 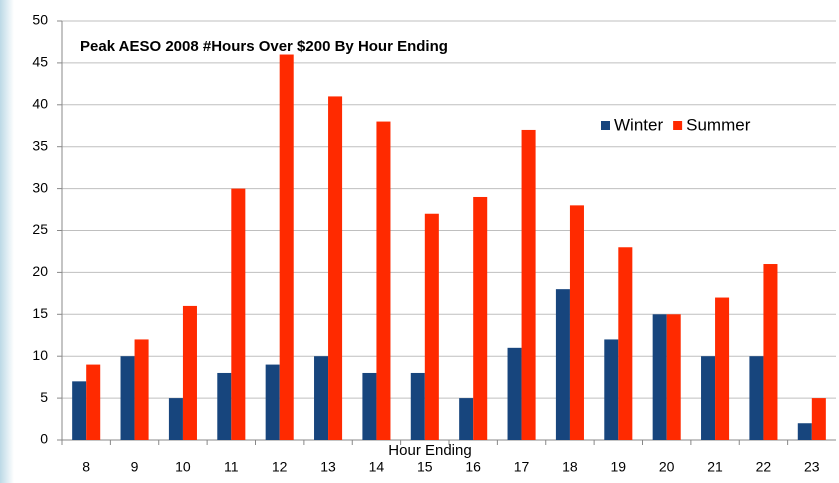 What do you see at coordinates (44, 439) in the screenshot?
I see `y-tick-label: 0` at bounding box center [44, 439].